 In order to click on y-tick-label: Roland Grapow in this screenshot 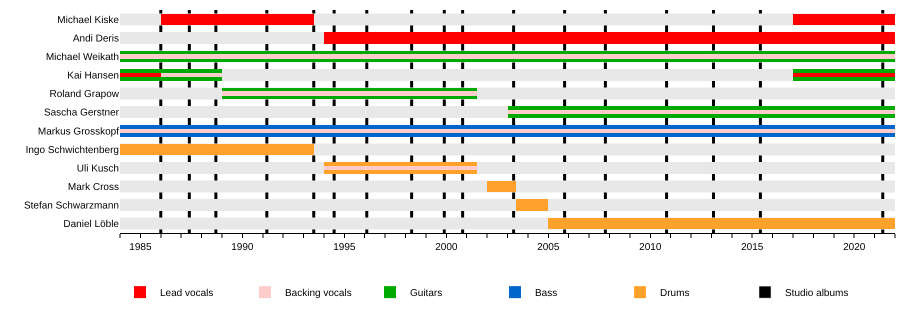, I will do `click(85, 94)`.